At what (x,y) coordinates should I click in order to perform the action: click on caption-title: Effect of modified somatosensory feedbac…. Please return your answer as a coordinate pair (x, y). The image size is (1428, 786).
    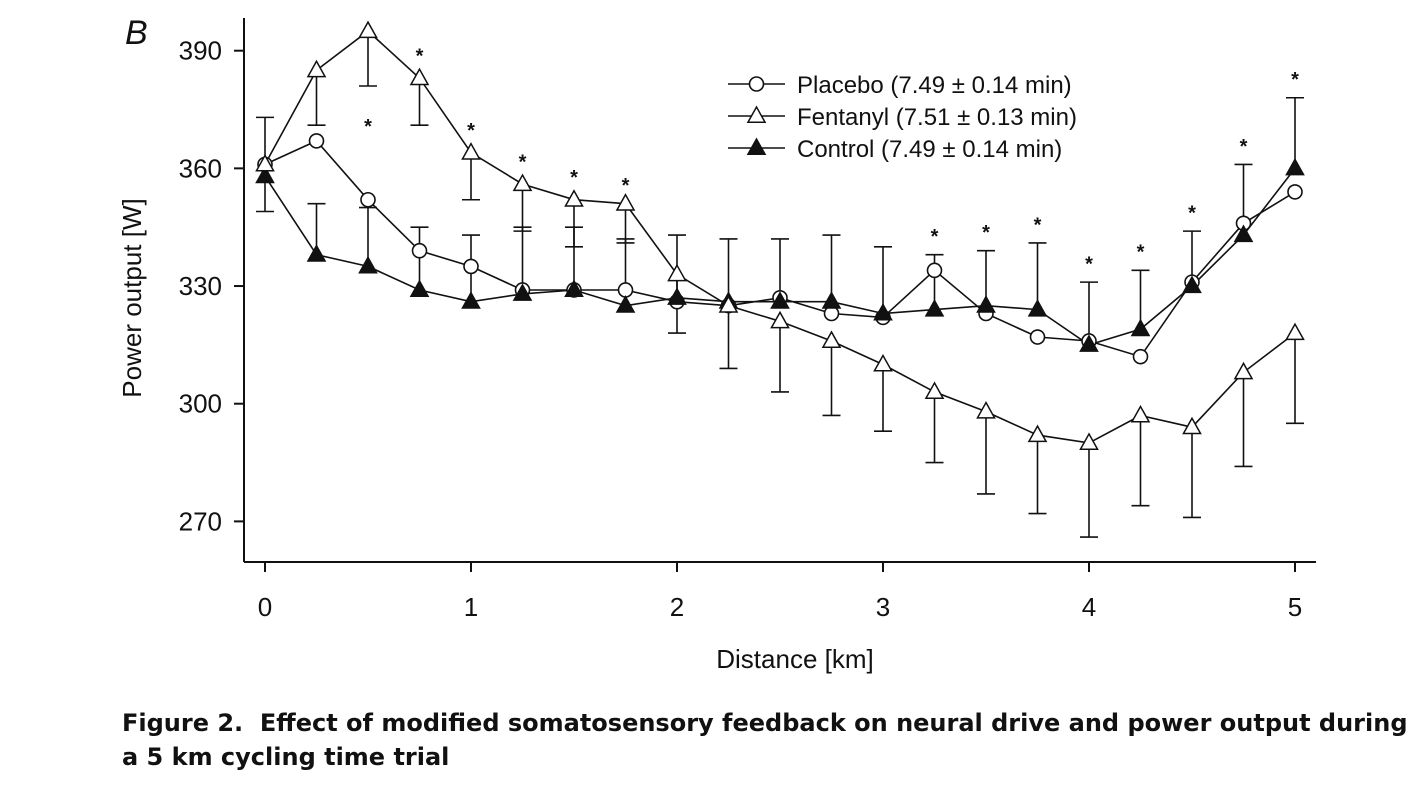
    Looking at the image, I should click on (765, 740).